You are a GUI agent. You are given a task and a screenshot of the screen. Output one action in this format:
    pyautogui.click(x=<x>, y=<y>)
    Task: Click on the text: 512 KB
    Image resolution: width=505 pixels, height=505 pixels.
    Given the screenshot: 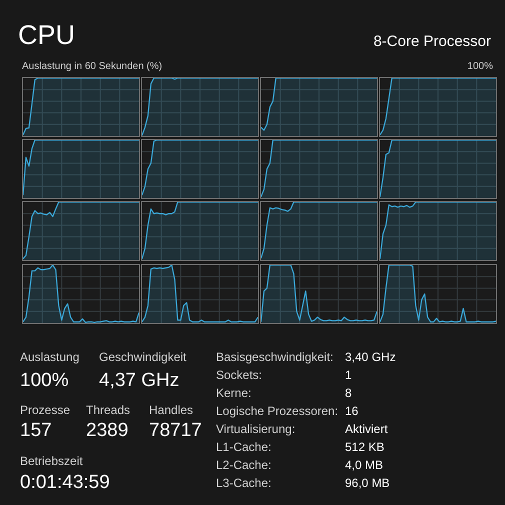 What is the action you would take?
    pyautogui.click(x=364, y=447)
    